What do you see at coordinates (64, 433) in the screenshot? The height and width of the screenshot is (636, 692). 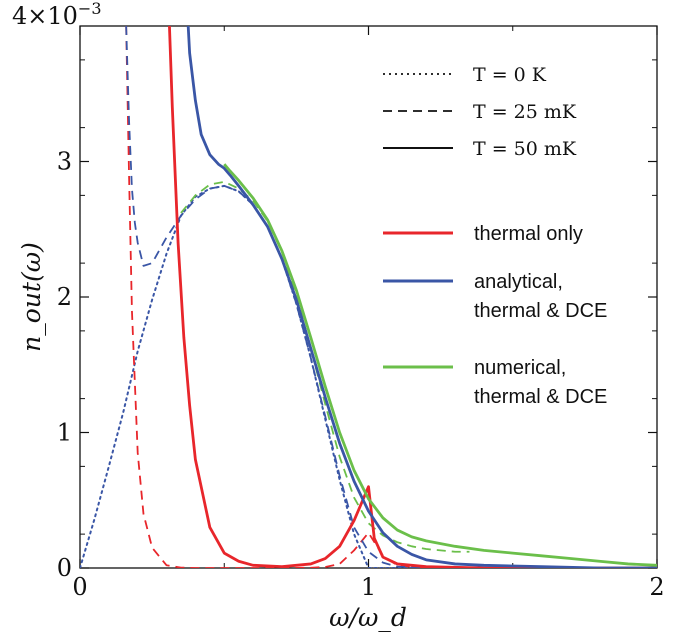 I see `y-tick-label: 1` at bounding box center [64, 433].